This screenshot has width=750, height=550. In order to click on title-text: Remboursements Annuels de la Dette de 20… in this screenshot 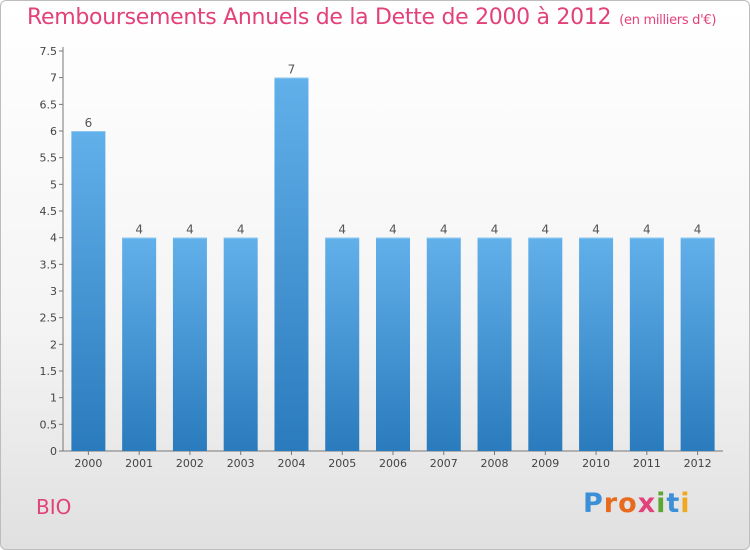, I will do `click(319, 17)`.